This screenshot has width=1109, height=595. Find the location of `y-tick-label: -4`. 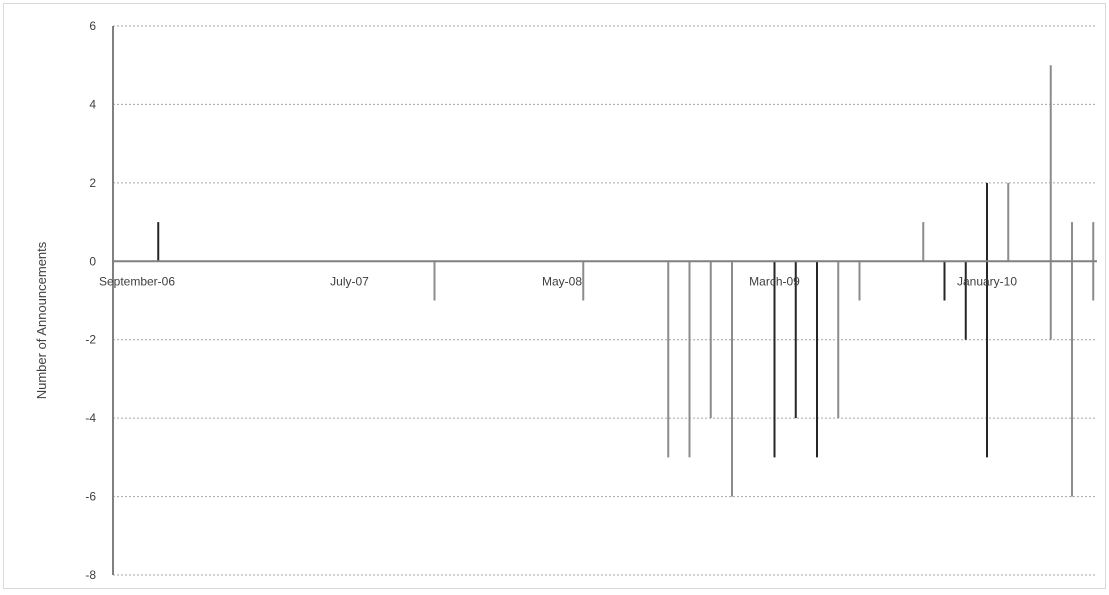

y-tick-label: -4 is located at coordinates (90, 418).